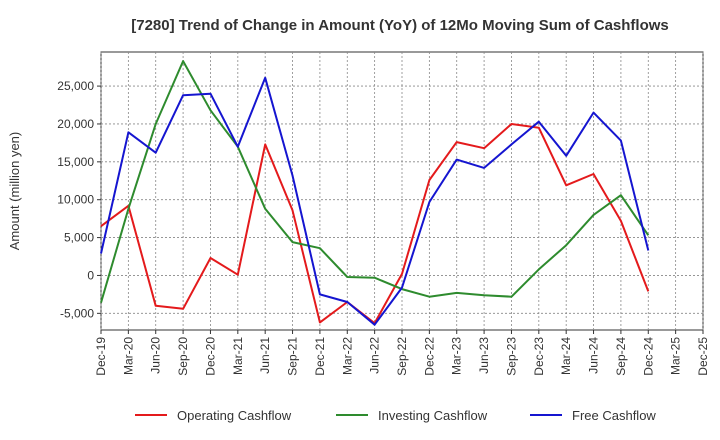 This screenshot has width=720, height=440. What do you see at coordinates (676, 356) in the screenshot?
I see `x-tick-label: Mar-25` at bounding box center [676, 356].